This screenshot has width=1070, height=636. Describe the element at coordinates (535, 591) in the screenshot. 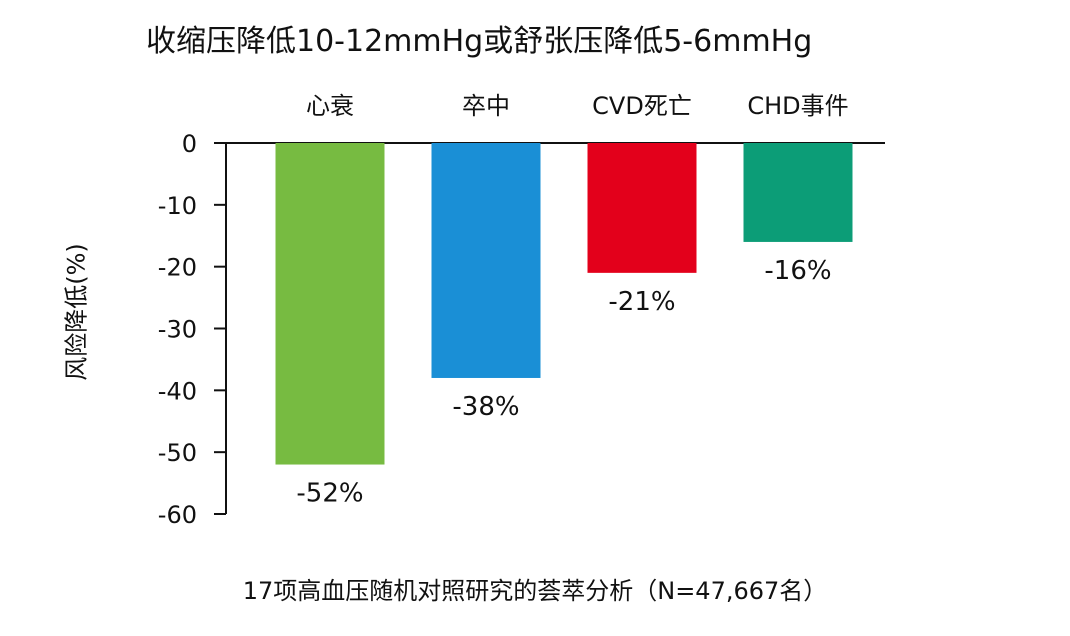

I see `chart-footnote: 17项高血压随机对照研究的荟萃分析（N=47,667名）` at that location.